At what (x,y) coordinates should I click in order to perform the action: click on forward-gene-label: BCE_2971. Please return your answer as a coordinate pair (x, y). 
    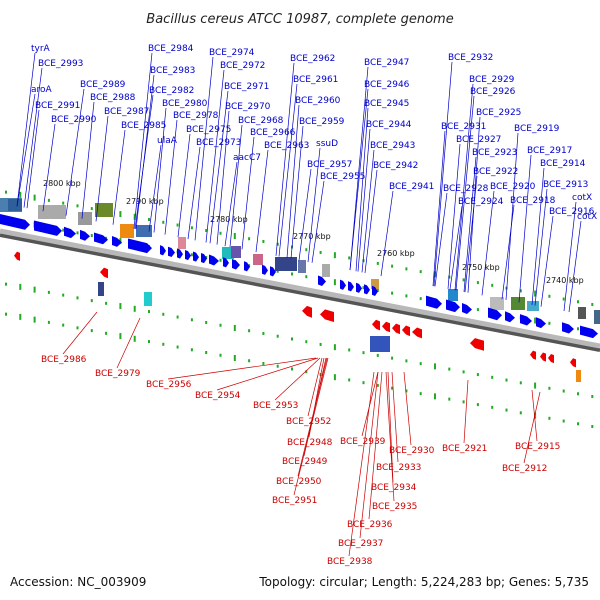
    Looking at the image, I should click on (246, 87).